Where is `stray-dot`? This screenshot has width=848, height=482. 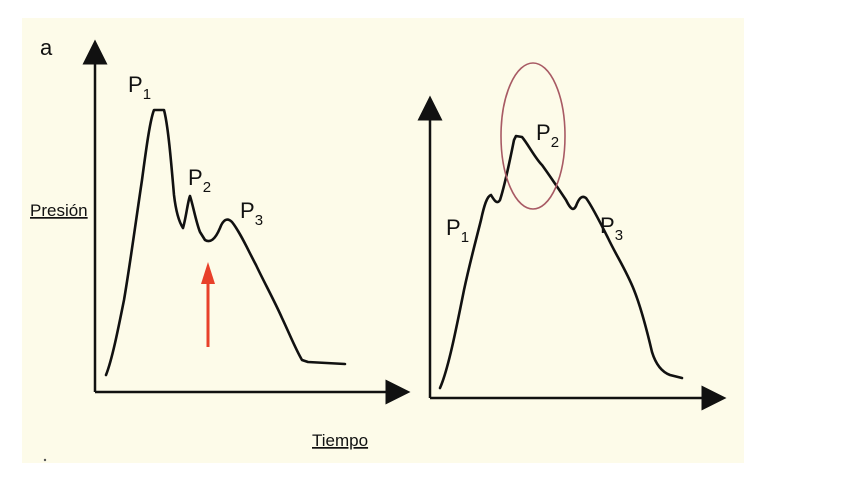 stray-dot is located at coordinates (45, 460).